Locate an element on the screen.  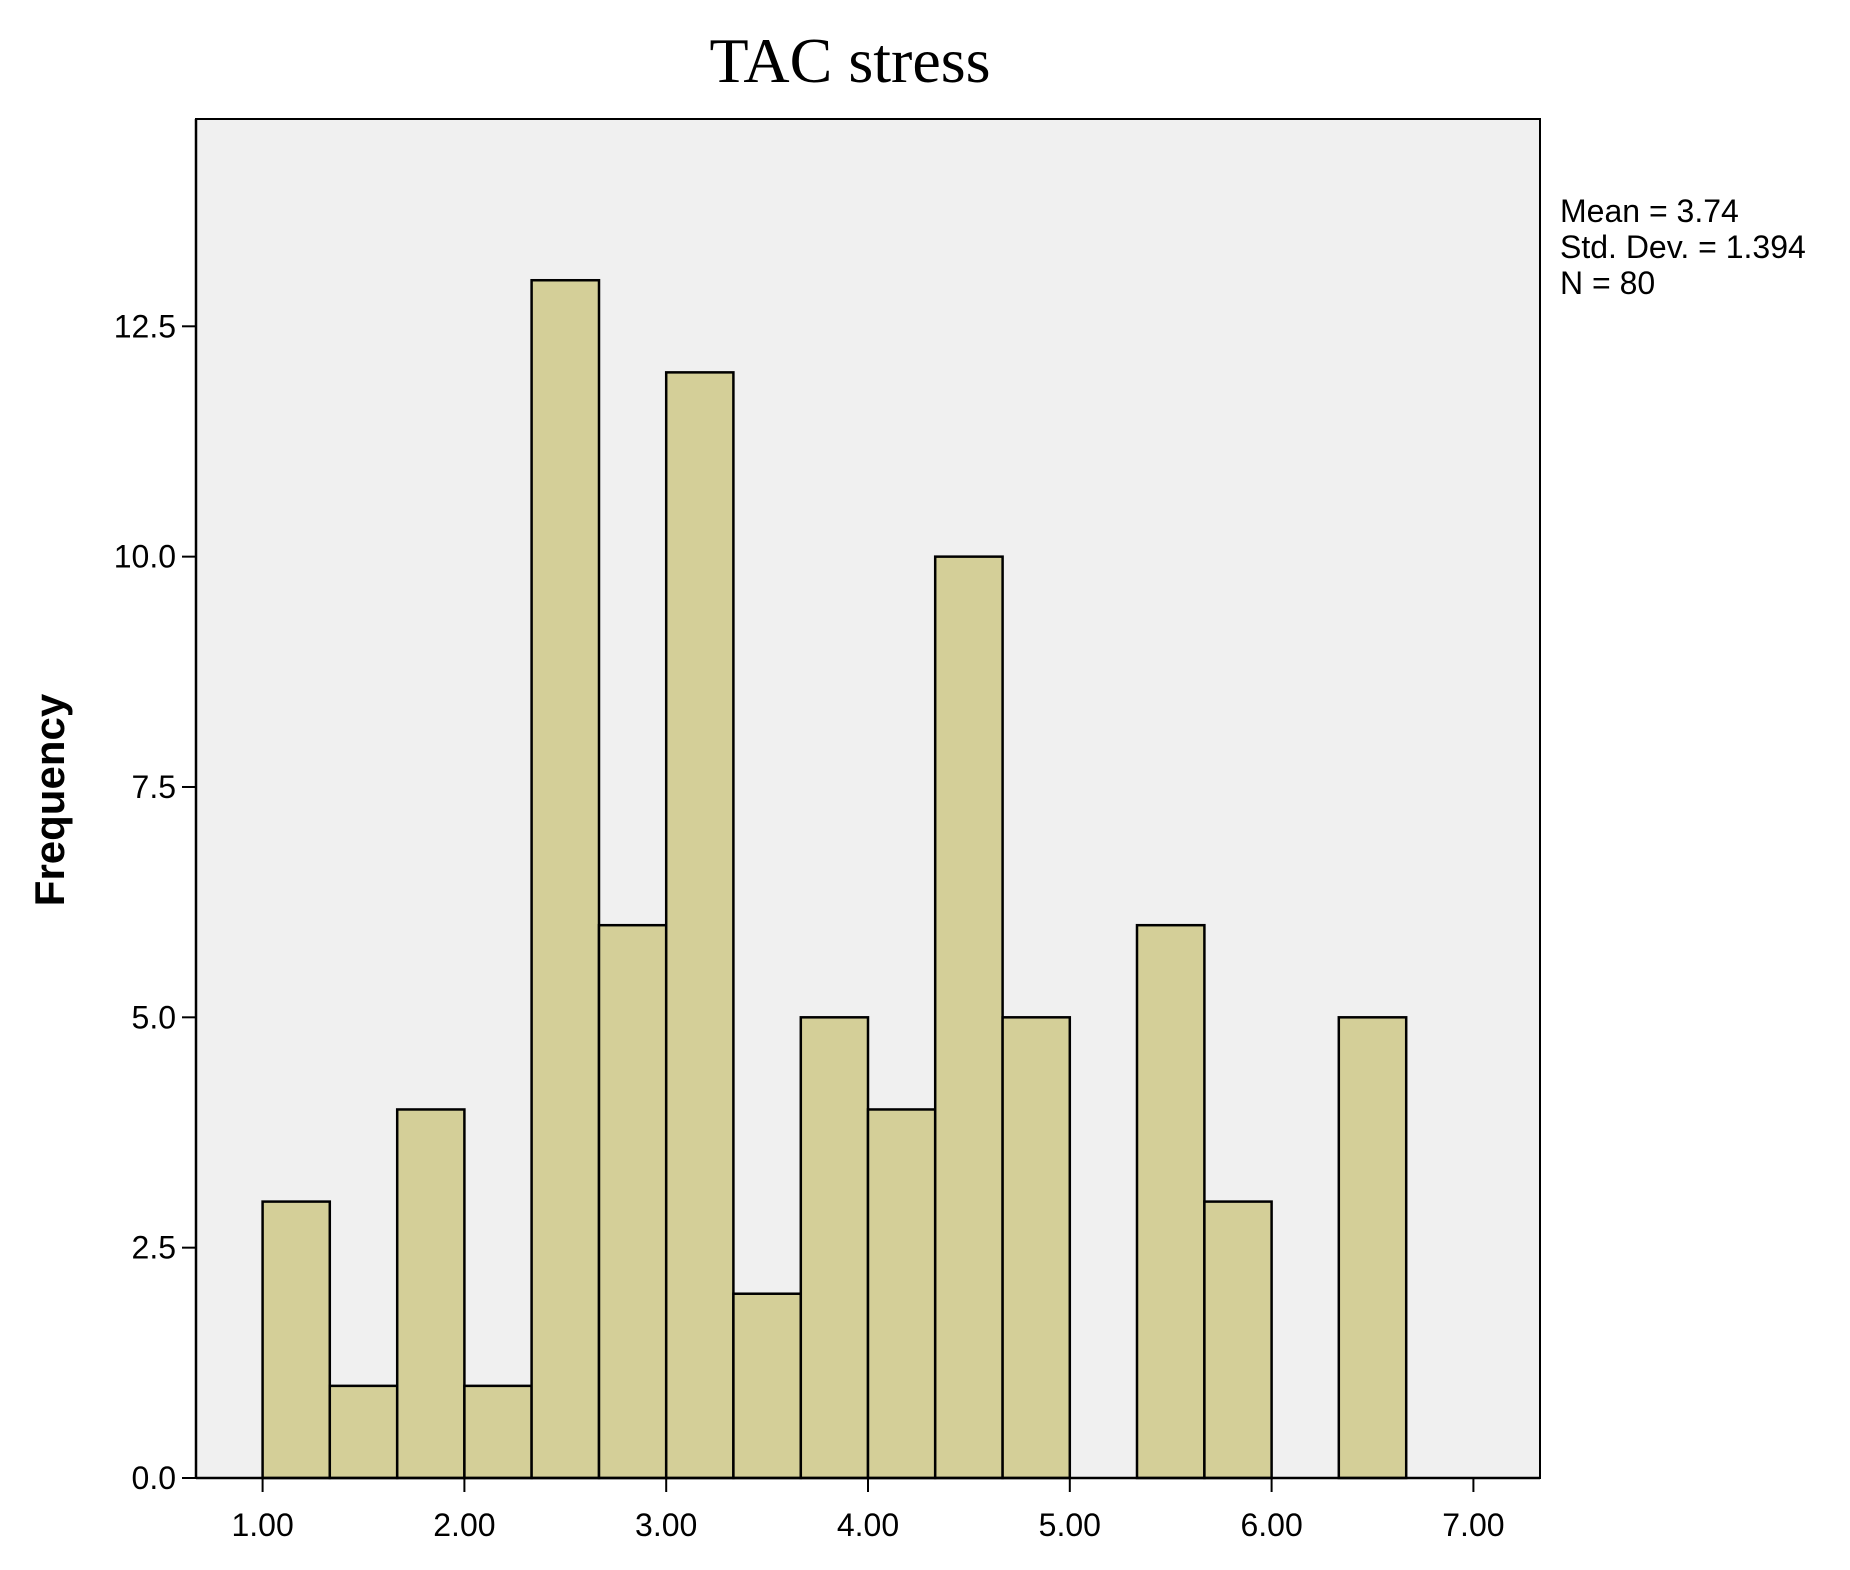
x-tick-label: 1.00 is located at coordinates (262, 1525).